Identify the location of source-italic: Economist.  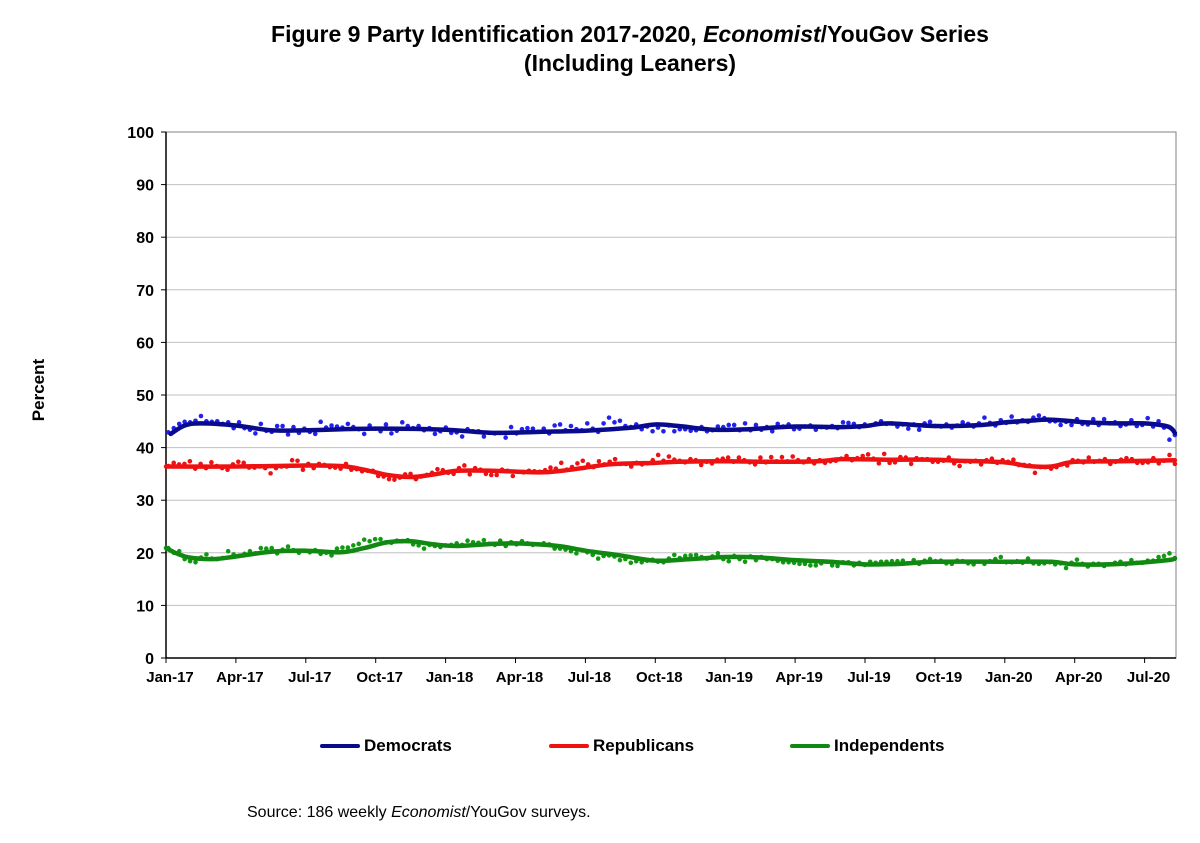
(428, 812).